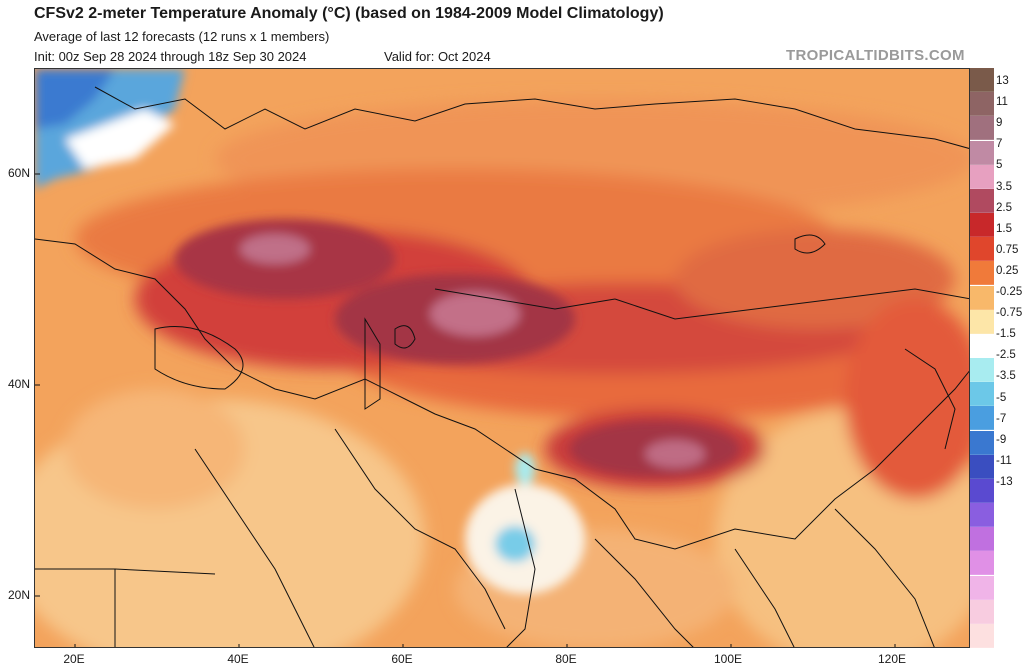 Image resolution: width=1024 pixels, height=668 pixels. I want to click on colorbar-label: 5, so click(999, 165).